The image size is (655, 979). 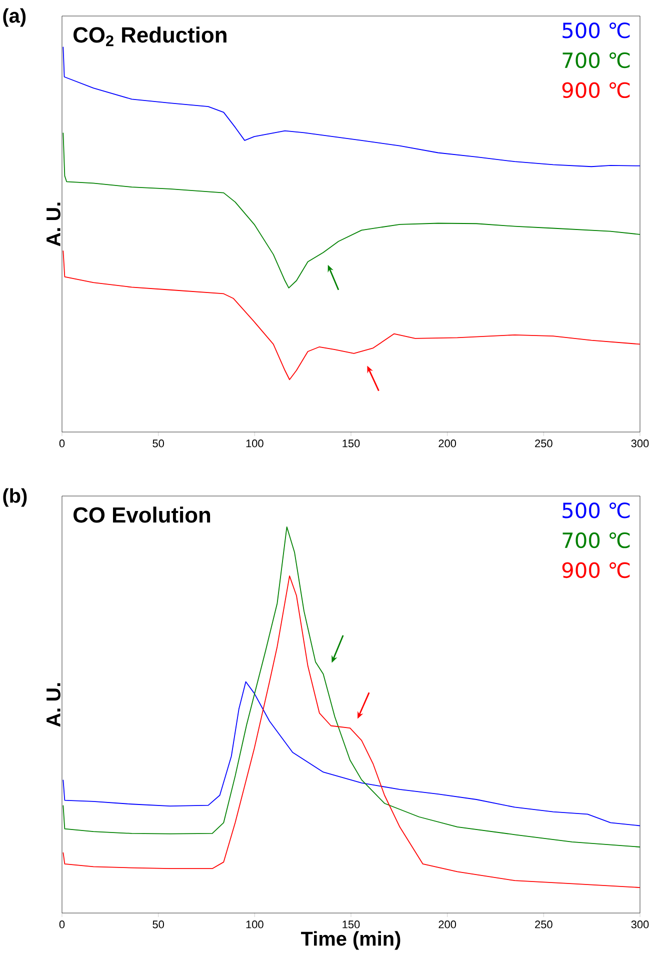 I want to click on chart-title: CO$_{2}$ Reduction, so click(x=150, y=36).